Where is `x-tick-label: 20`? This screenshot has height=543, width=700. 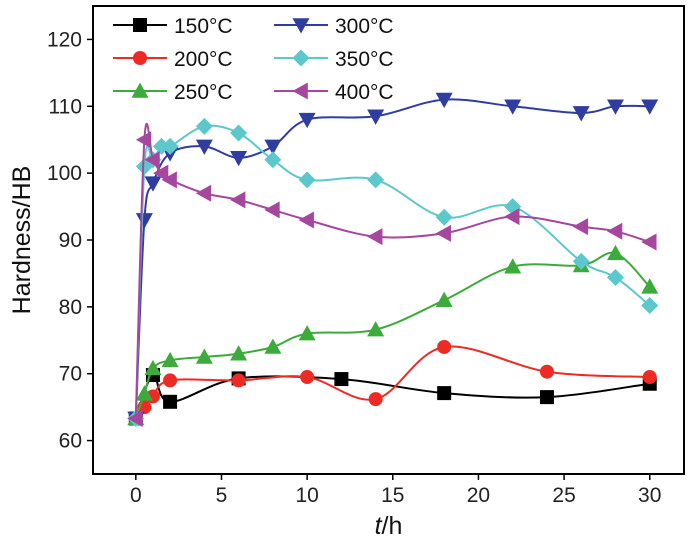 x-tick-label: 20 is located at coordinates (478, 495).